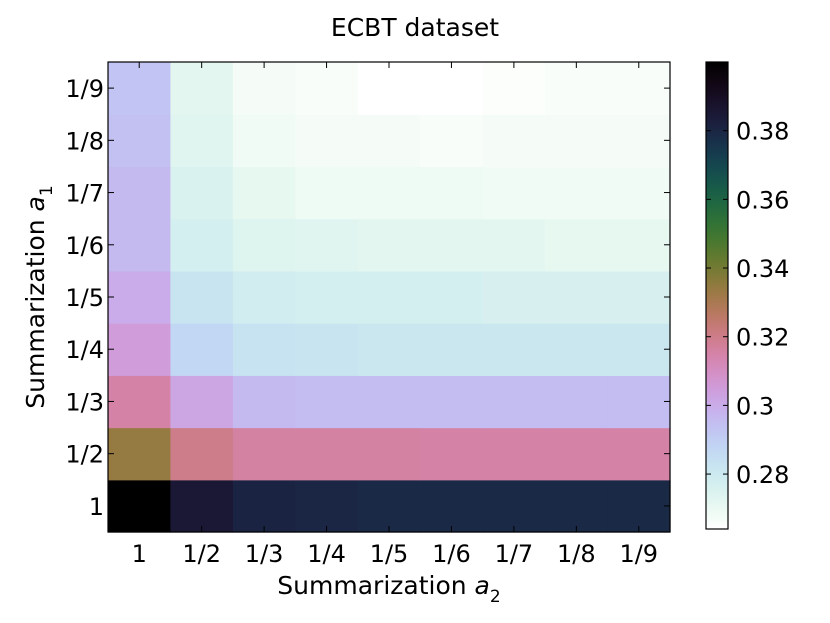  Describe the element at coordinates (84, 298) in the screenshot. I see `y-tick-label: 1/5` at that location.